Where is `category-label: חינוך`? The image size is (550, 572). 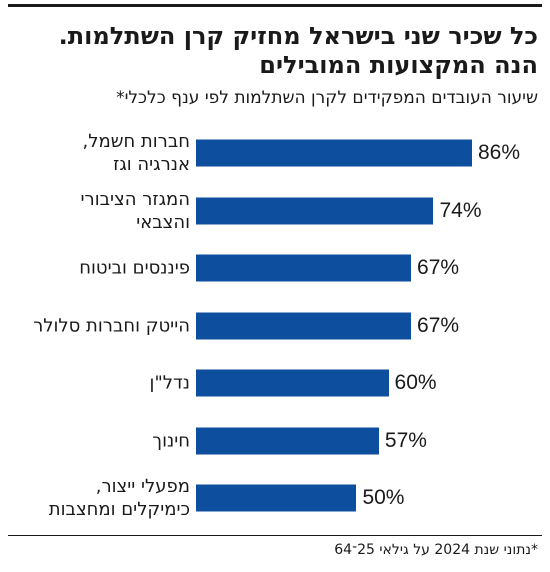 category-label: חינוך is located at coordinates (171, 440).